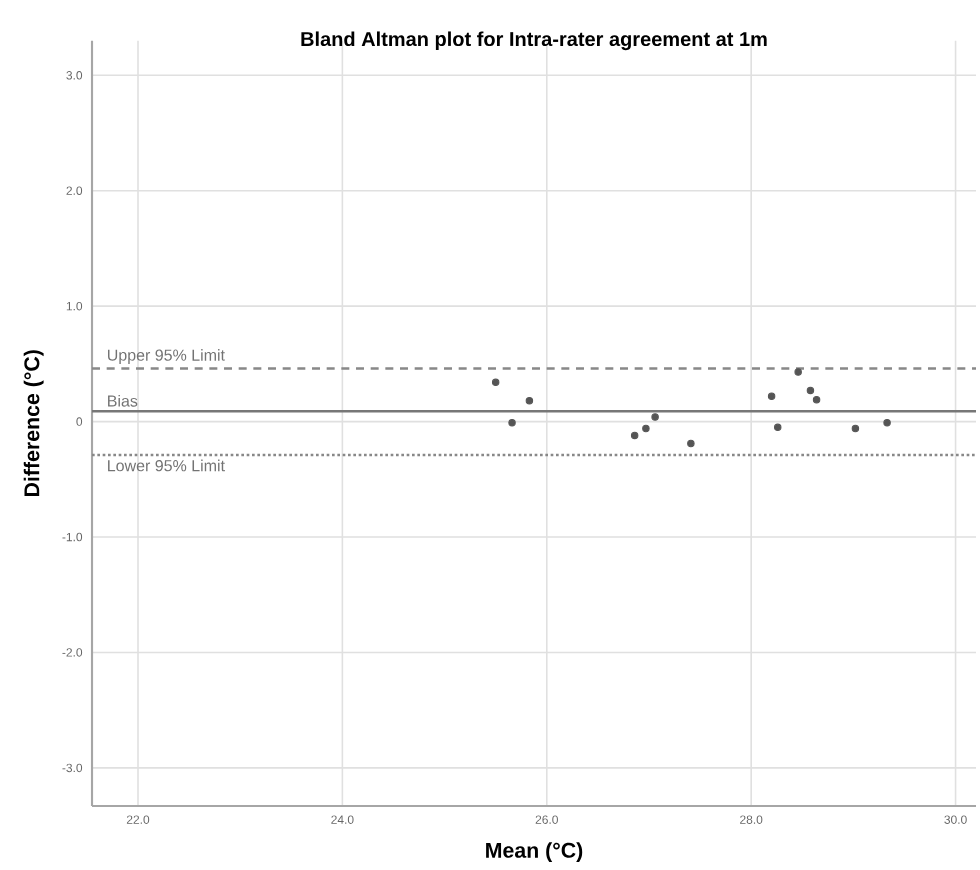 This screenshot has height=870, width=980. Describe the element at coordinates (166, 356) in the screenshot. I see `ref-line-label: Upper 95% Limit` at that location.